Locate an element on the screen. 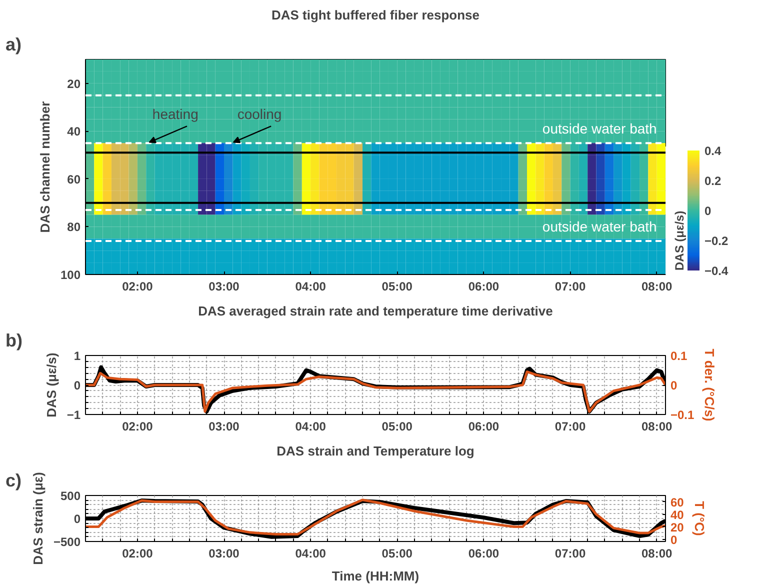 The image size is (765, 586). y-axis-title: DAS (με/s) is located at coordinates (51, 385).